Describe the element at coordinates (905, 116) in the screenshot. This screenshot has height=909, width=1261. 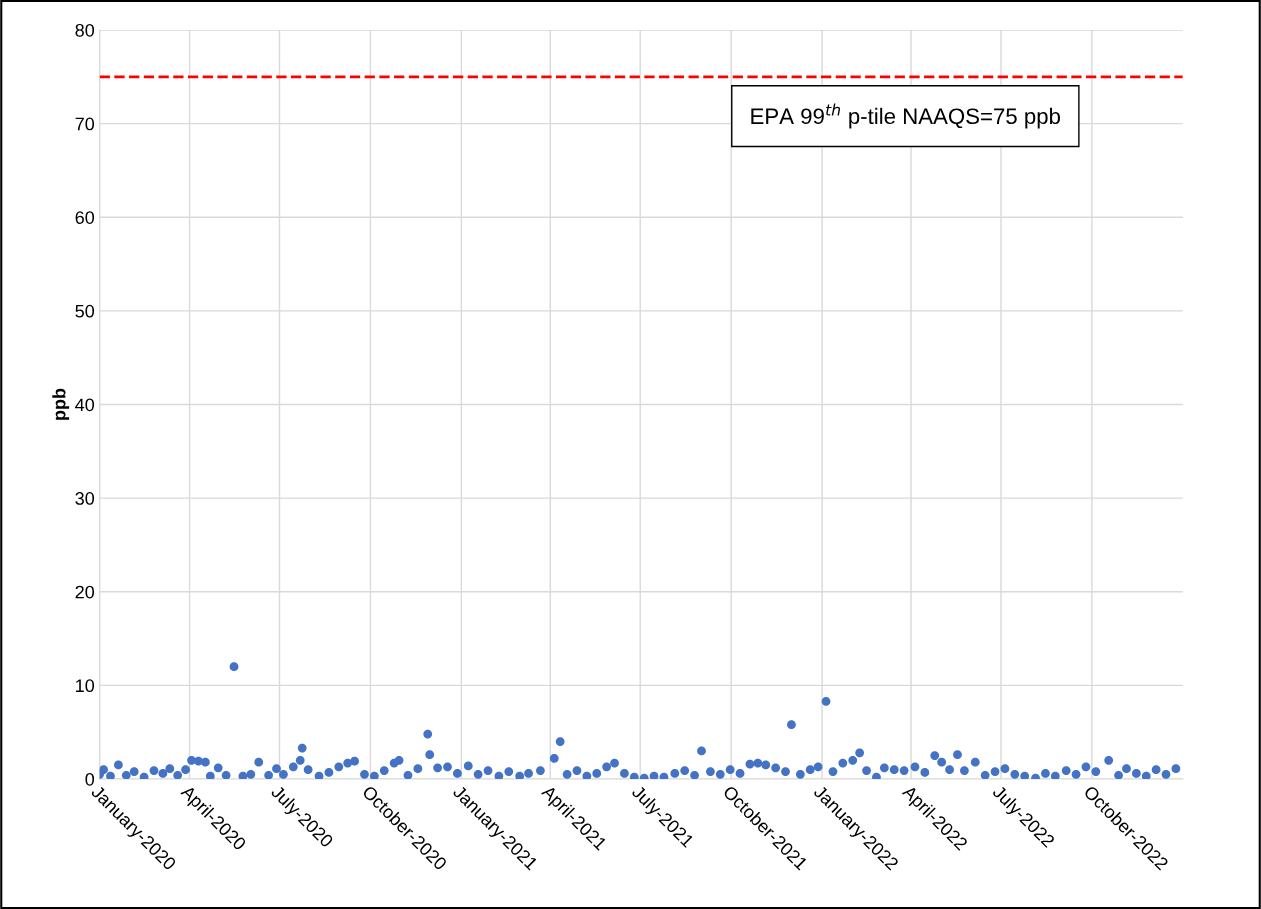
I see `ref-line-label: EPA 99$^{th}$ p-tile NAAQS=75 ppb` at that location.